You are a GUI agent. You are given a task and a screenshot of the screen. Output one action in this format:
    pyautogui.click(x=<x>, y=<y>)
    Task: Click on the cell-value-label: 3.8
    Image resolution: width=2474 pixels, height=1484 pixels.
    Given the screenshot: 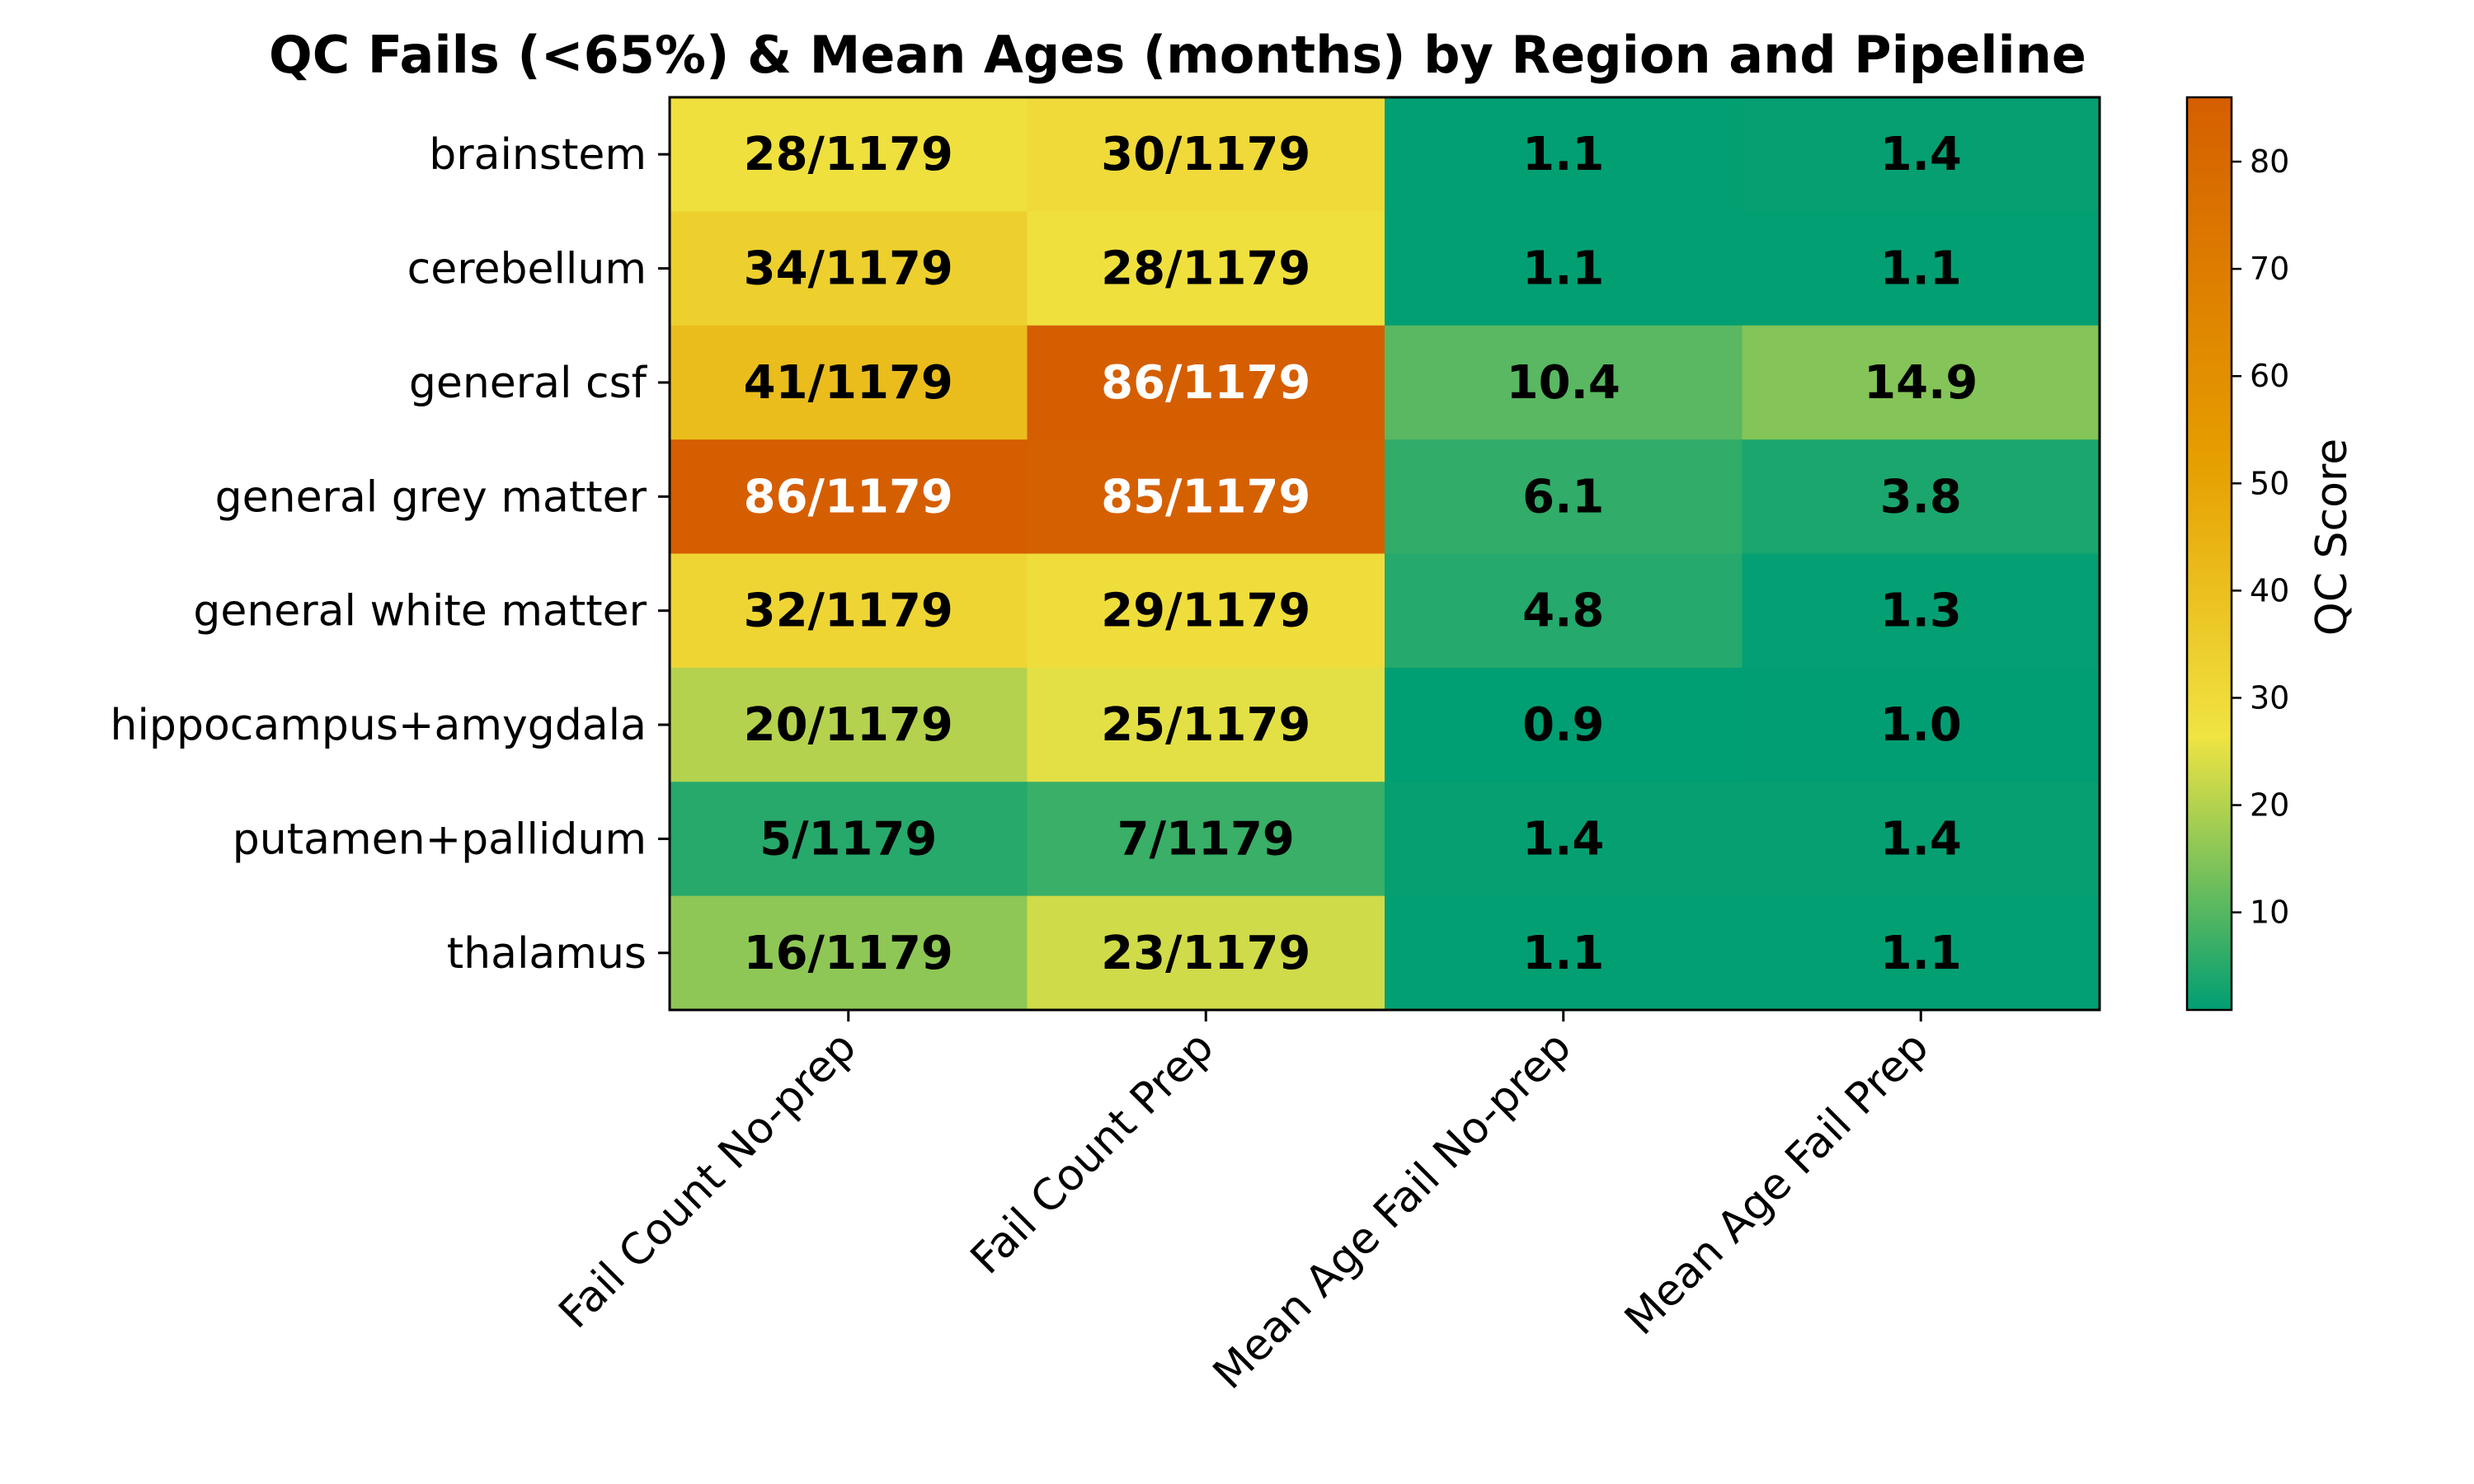 What is the action you would take?
    pyautogui.click(x=1921, y=497)
    